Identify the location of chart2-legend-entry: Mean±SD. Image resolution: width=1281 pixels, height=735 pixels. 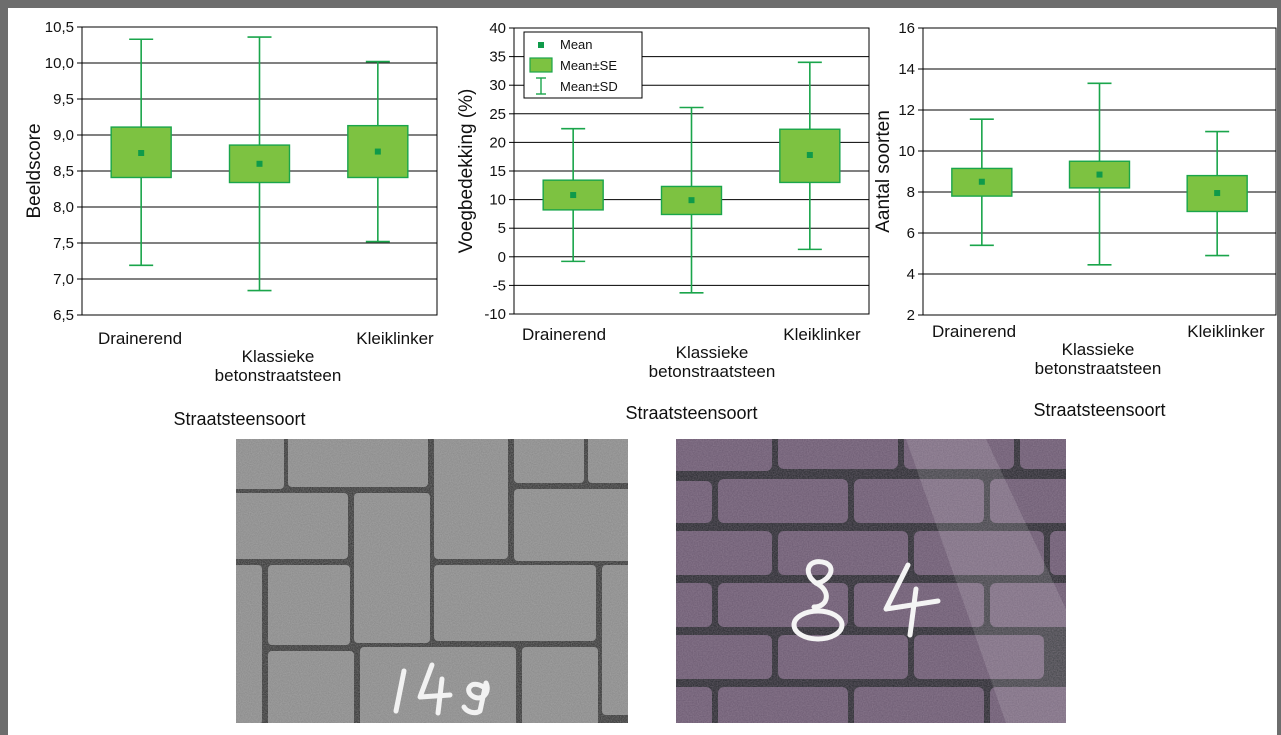
(589, 86).